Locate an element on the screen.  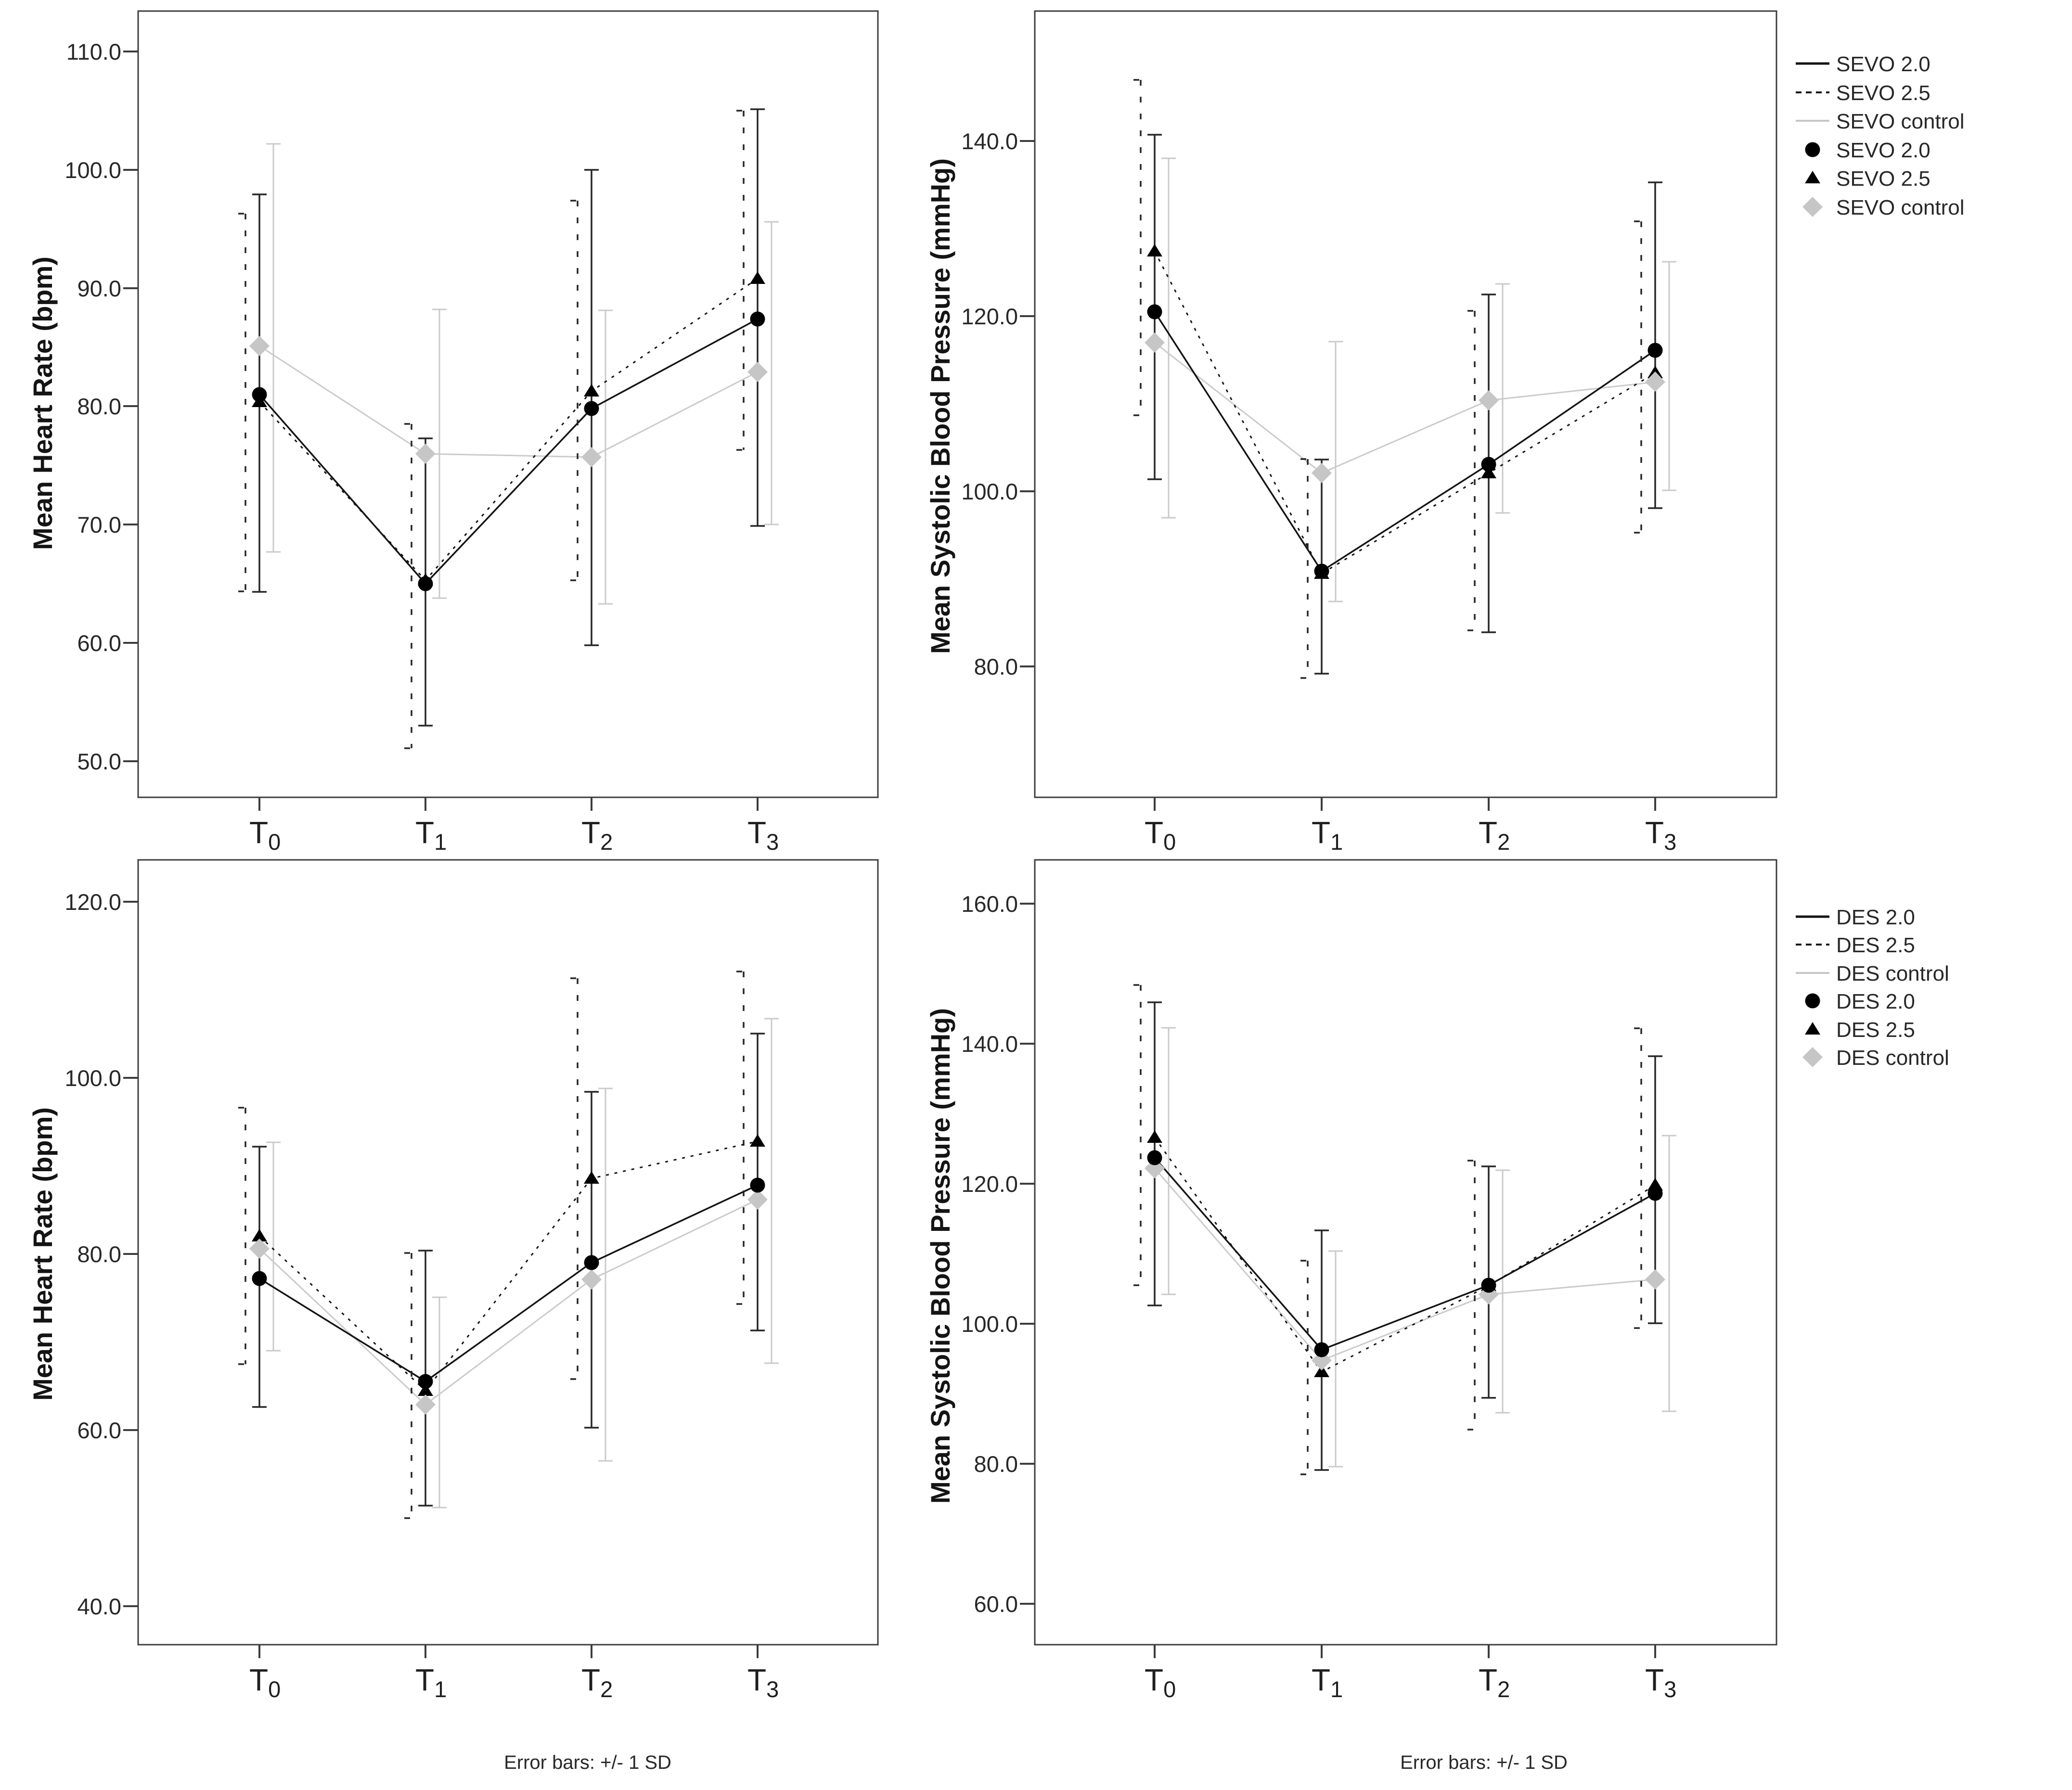
svg-text: 70.0 is located at coordinates (99, 524).